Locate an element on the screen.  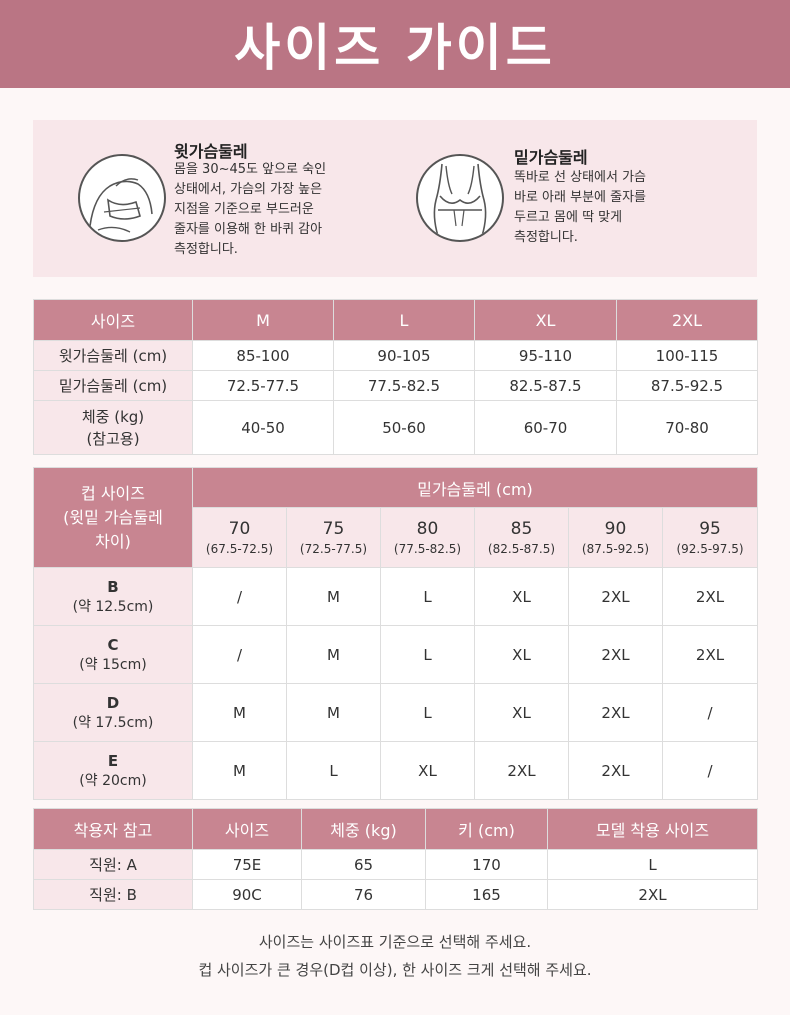
table-cell: 95-110 is located at coordinates (545, 355).